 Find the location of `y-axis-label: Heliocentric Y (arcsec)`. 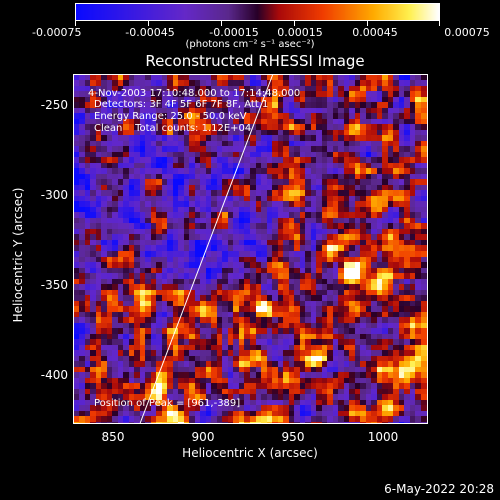

y-axis-label: Heliocentric Y (arcsec) is located at coordinates (18, 255).